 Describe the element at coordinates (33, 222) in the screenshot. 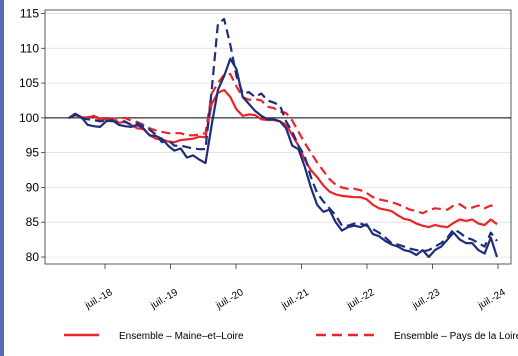

I see `y-tick-label-85: 85` at that location.